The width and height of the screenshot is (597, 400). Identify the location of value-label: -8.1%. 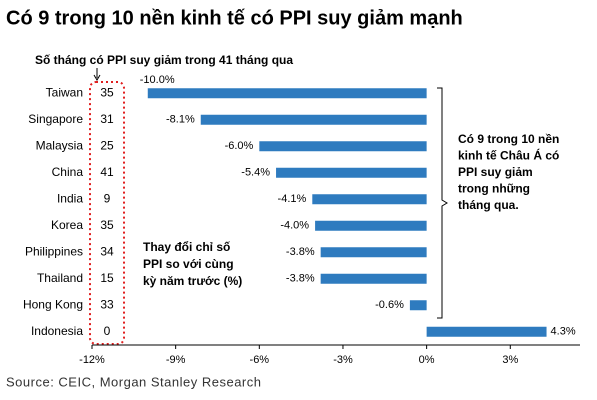
(180, 120).